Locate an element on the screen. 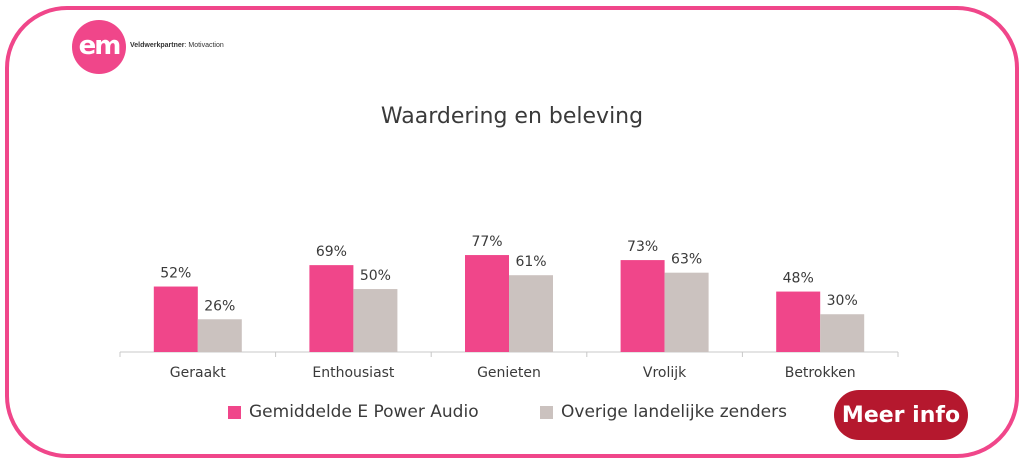  partner-value: : Motivaction is located at coordinates (204, 45).